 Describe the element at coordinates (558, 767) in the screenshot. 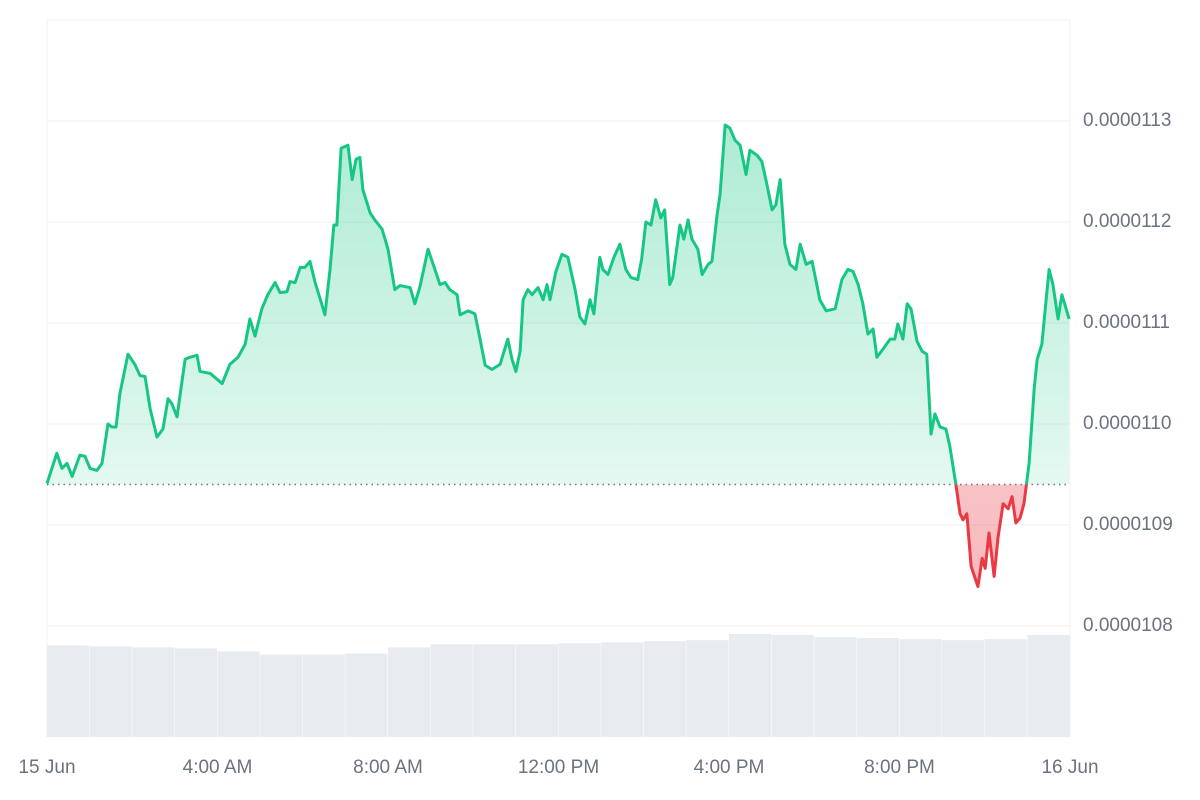

I see `x-tick-label: 12:00 PM` at that location.